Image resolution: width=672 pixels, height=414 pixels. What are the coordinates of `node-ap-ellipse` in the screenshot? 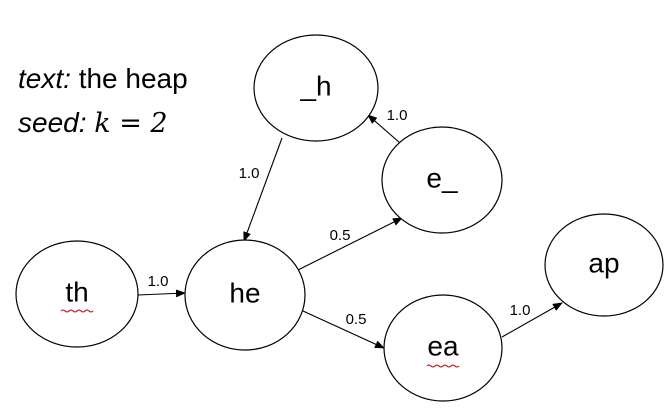 It's located at (604, 265).